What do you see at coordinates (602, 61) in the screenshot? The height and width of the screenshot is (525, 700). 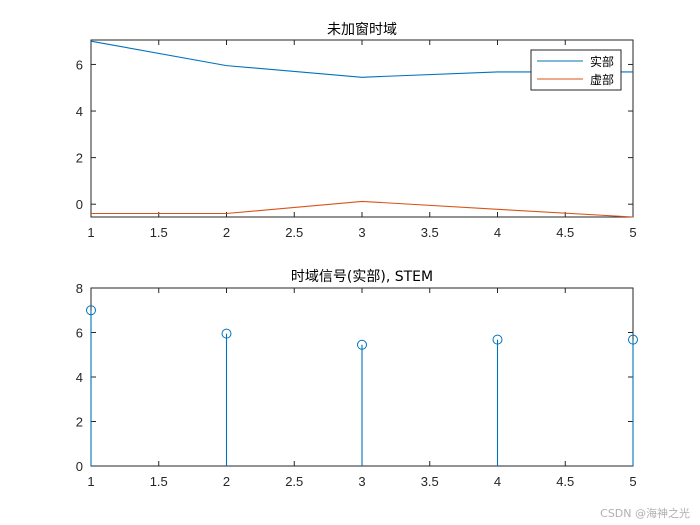 I see `legend-label-series-1: 实部` at bounding box center [602, 61].